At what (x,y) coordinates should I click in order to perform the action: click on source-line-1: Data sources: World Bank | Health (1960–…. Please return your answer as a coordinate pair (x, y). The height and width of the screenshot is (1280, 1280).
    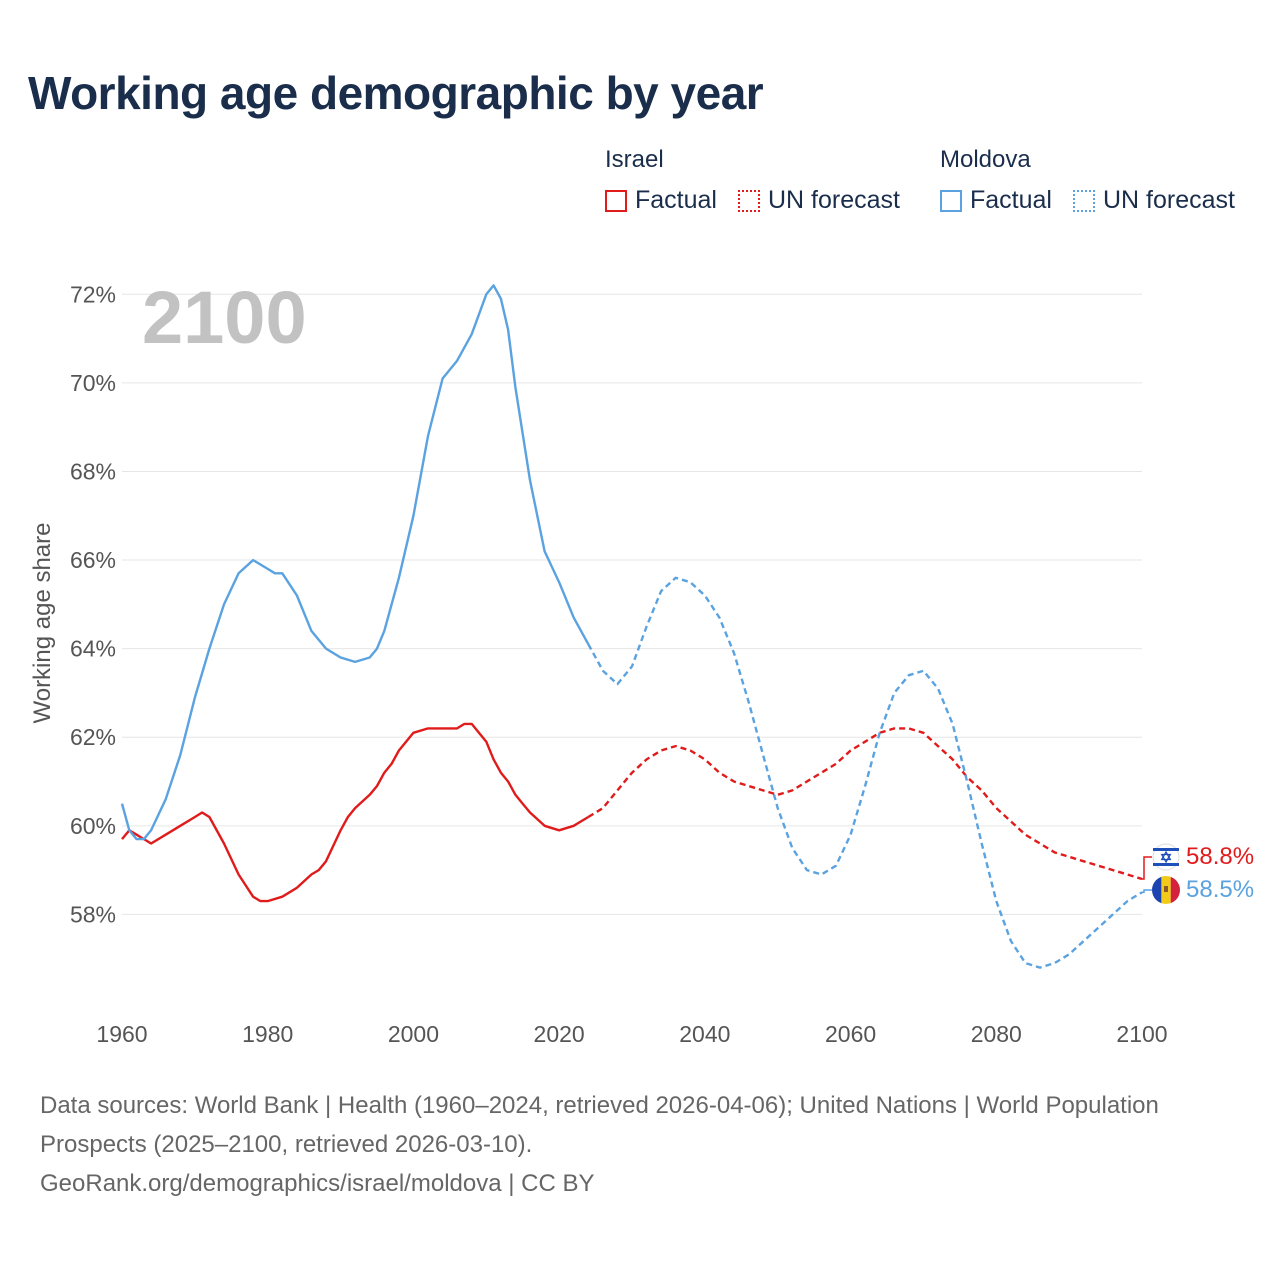
    Looking at the image, I should click on (599, 1125).